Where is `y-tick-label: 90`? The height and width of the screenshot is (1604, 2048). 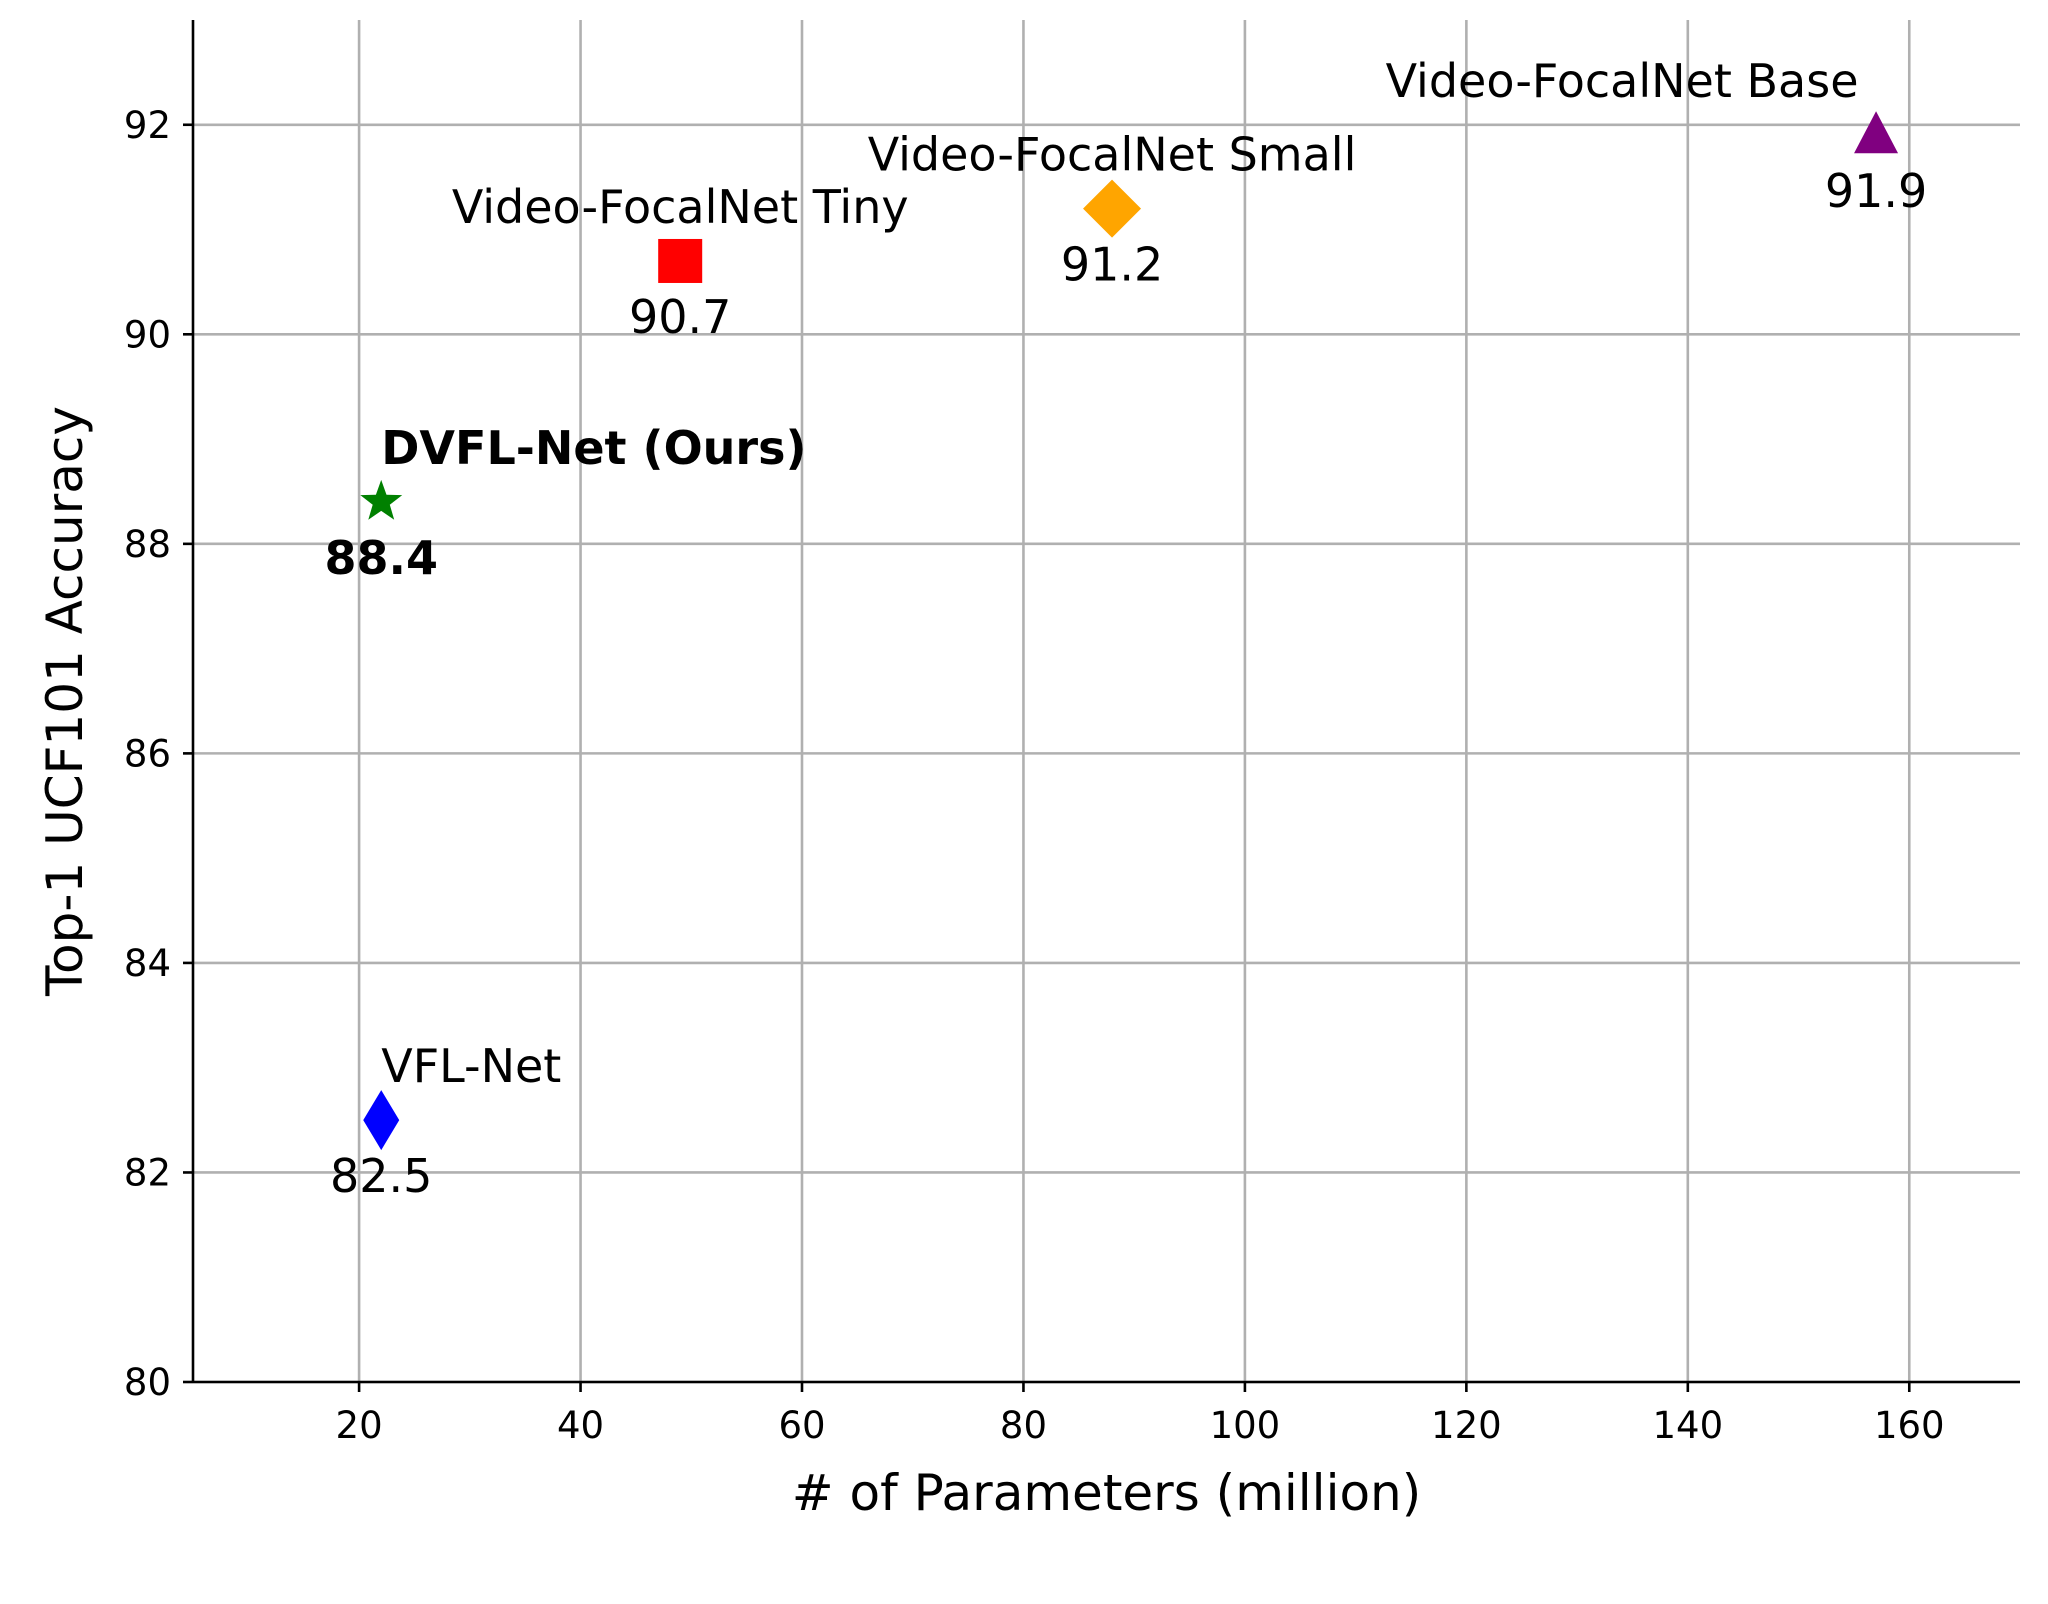 y-tick-label: 90 is located at coordinates (147, 334).